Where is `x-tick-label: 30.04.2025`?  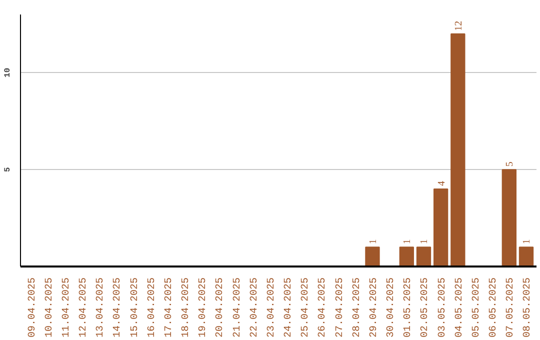
x-tick-label: 30.04.2025 is located at coordinates (392, 307).